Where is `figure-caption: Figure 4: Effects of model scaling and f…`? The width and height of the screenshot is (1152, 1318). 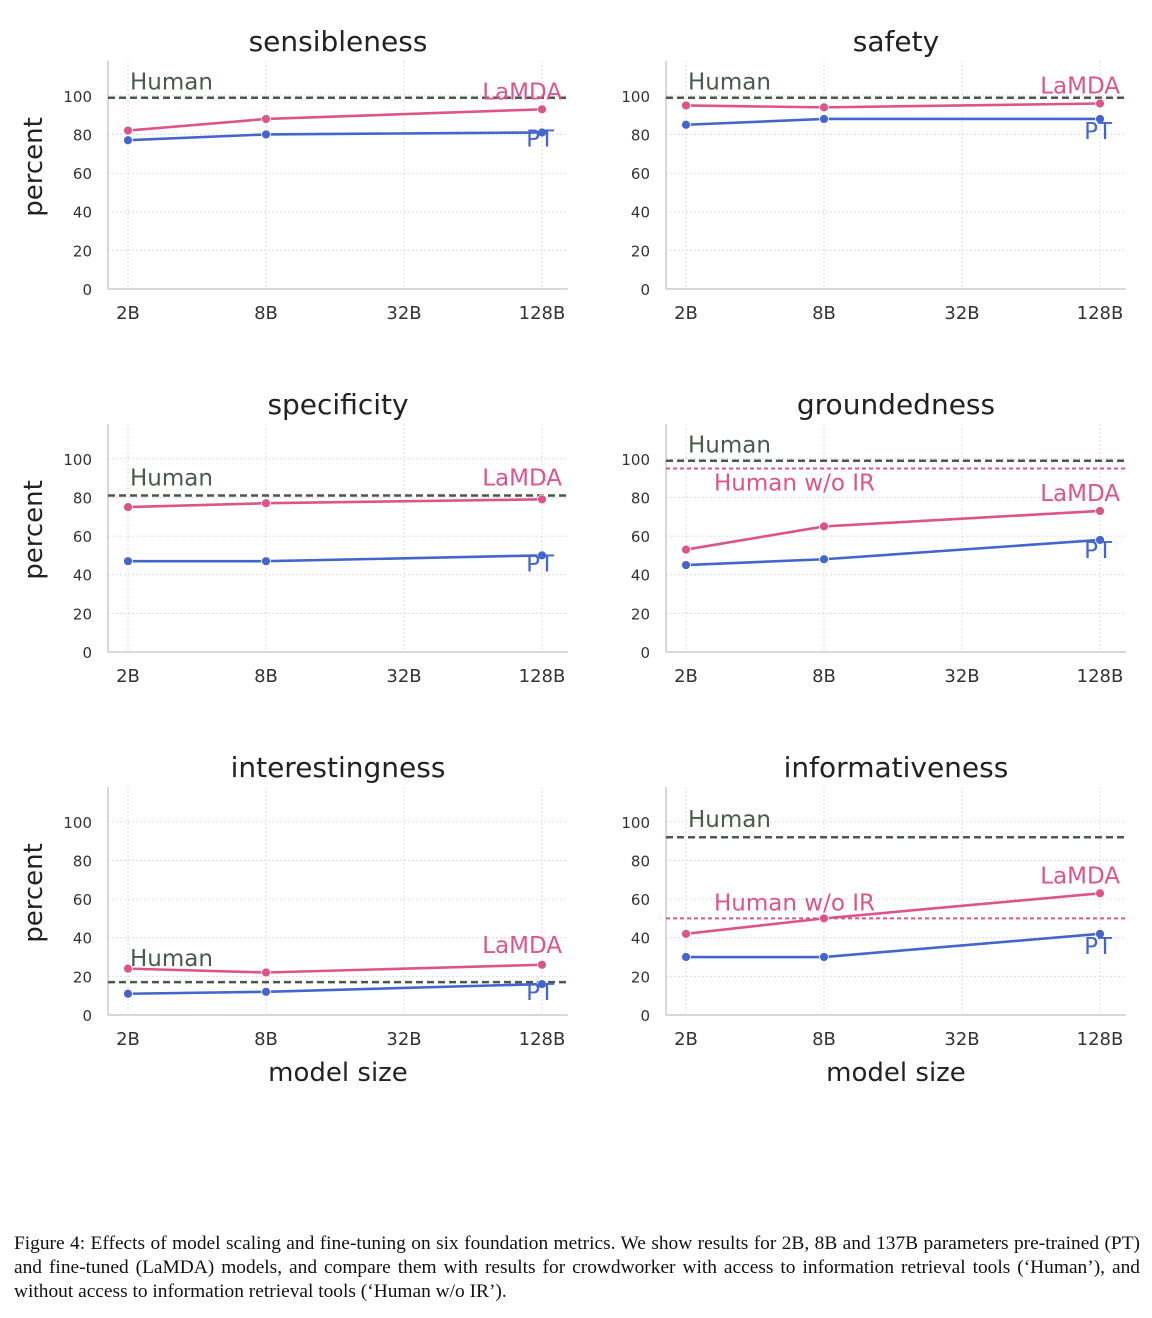 figure-caption: Figure 4: Effects of model scaling and f… is located at coordinates (577, 1267).